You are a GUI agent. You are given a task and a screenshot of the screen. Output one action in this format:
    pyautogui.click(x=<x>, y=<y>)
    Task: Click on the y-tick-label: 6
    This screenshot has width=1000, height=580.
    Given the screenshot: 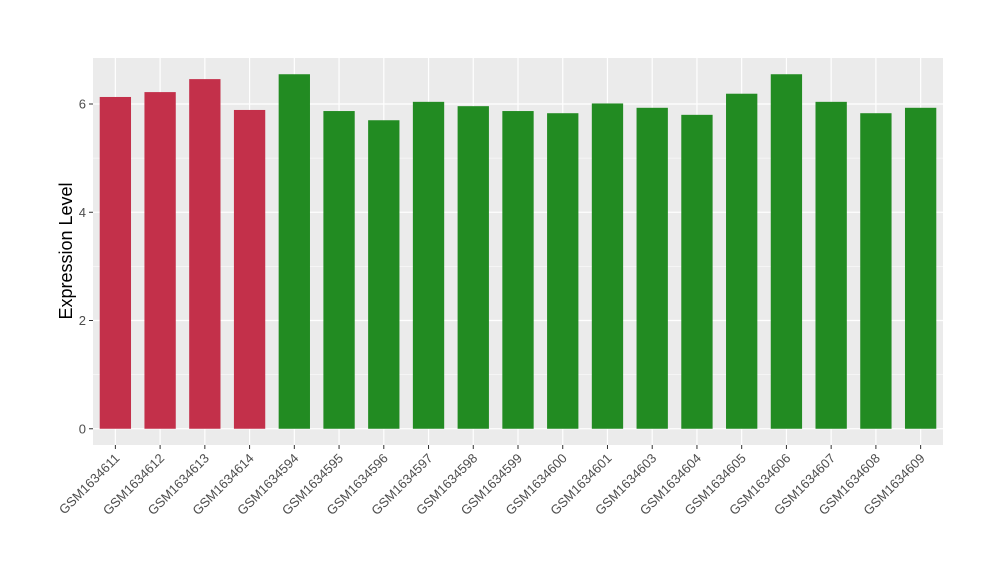 What is the action you would take?
    pyautogui.click(x=82, y=104)
    